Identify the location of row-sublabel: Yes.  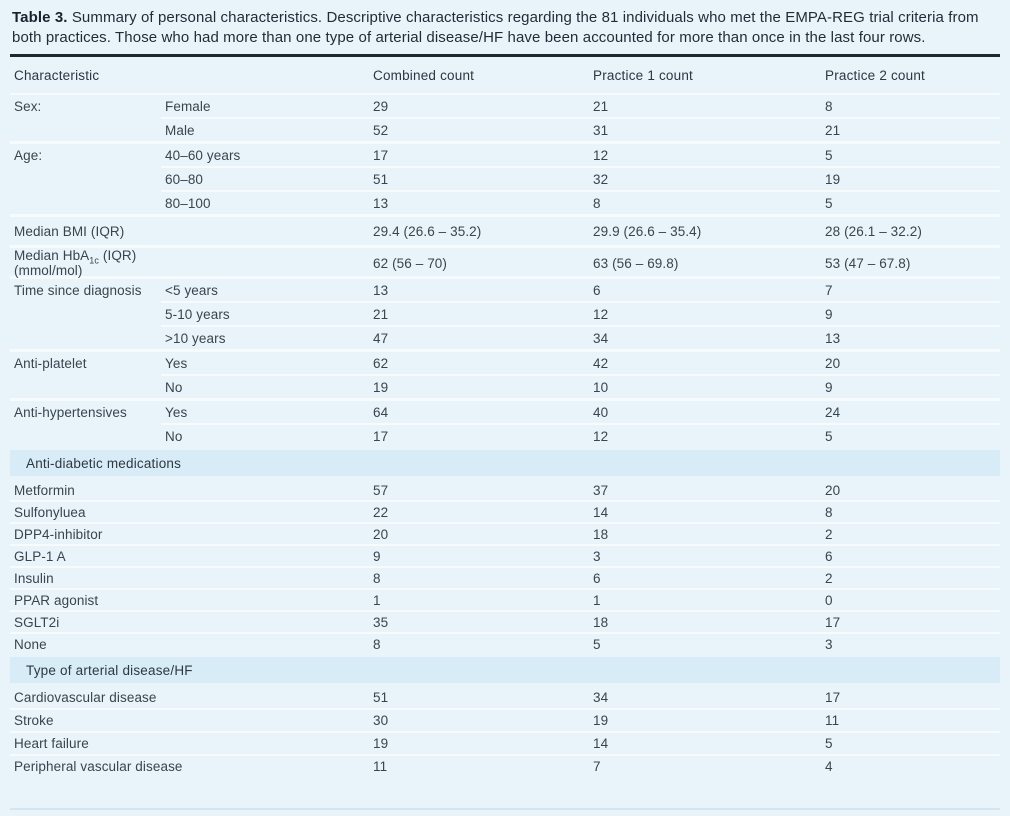
(176, 363).